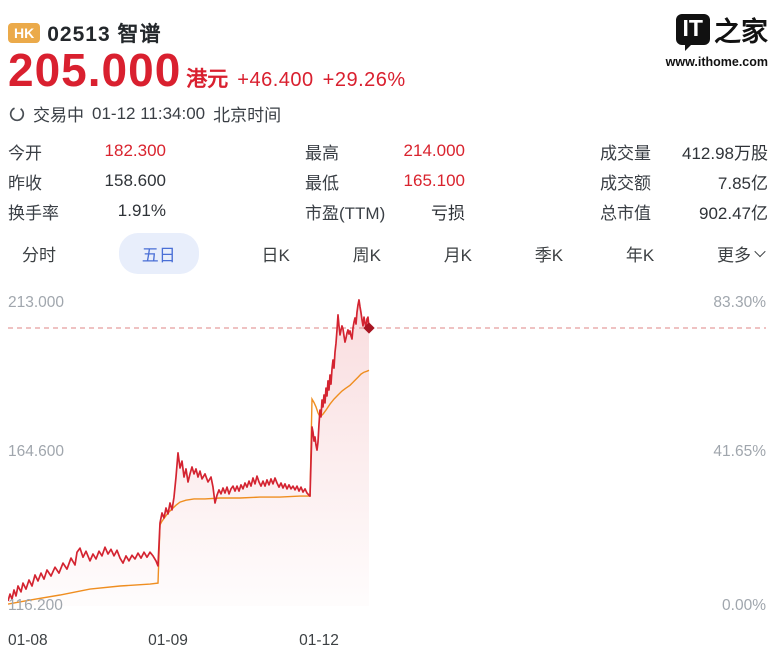  Describe the element at coordinates (385, 151) in the screenshot. I see `stat-row: 最高 214.000` at that location.